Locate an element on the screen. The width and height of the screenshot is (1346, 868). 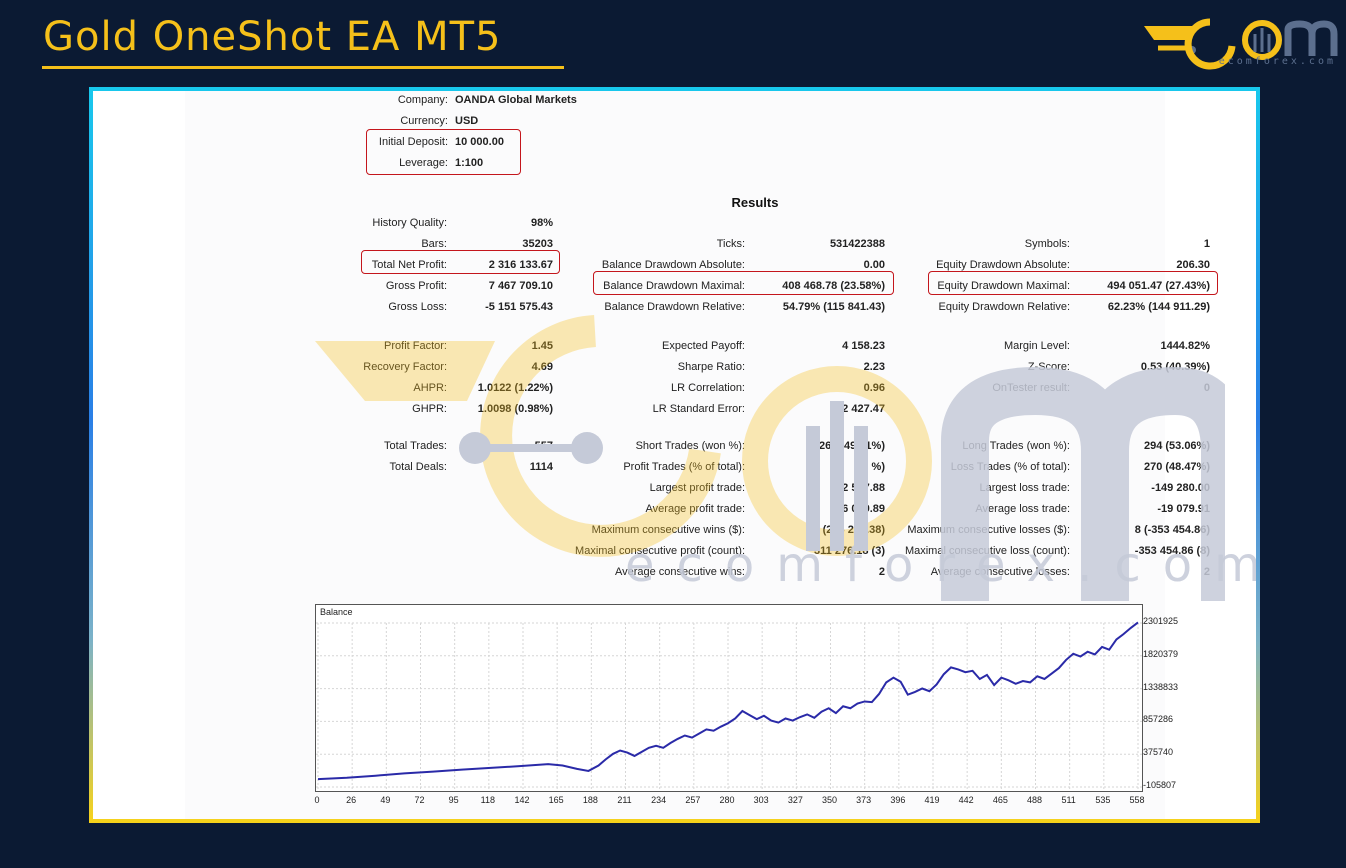
result-value: 0.00 is located at coordinates (874, 265).